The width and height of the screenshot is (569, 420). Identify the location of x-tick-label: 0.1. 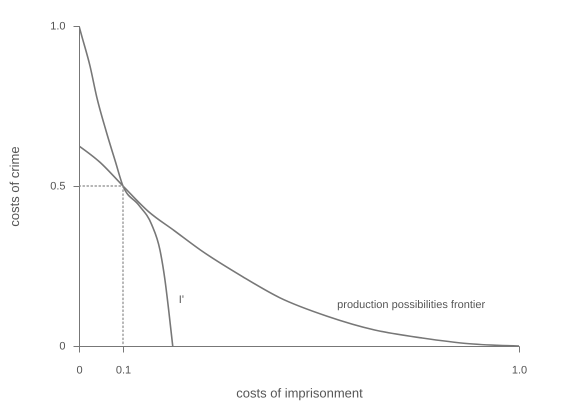
(124, 370).